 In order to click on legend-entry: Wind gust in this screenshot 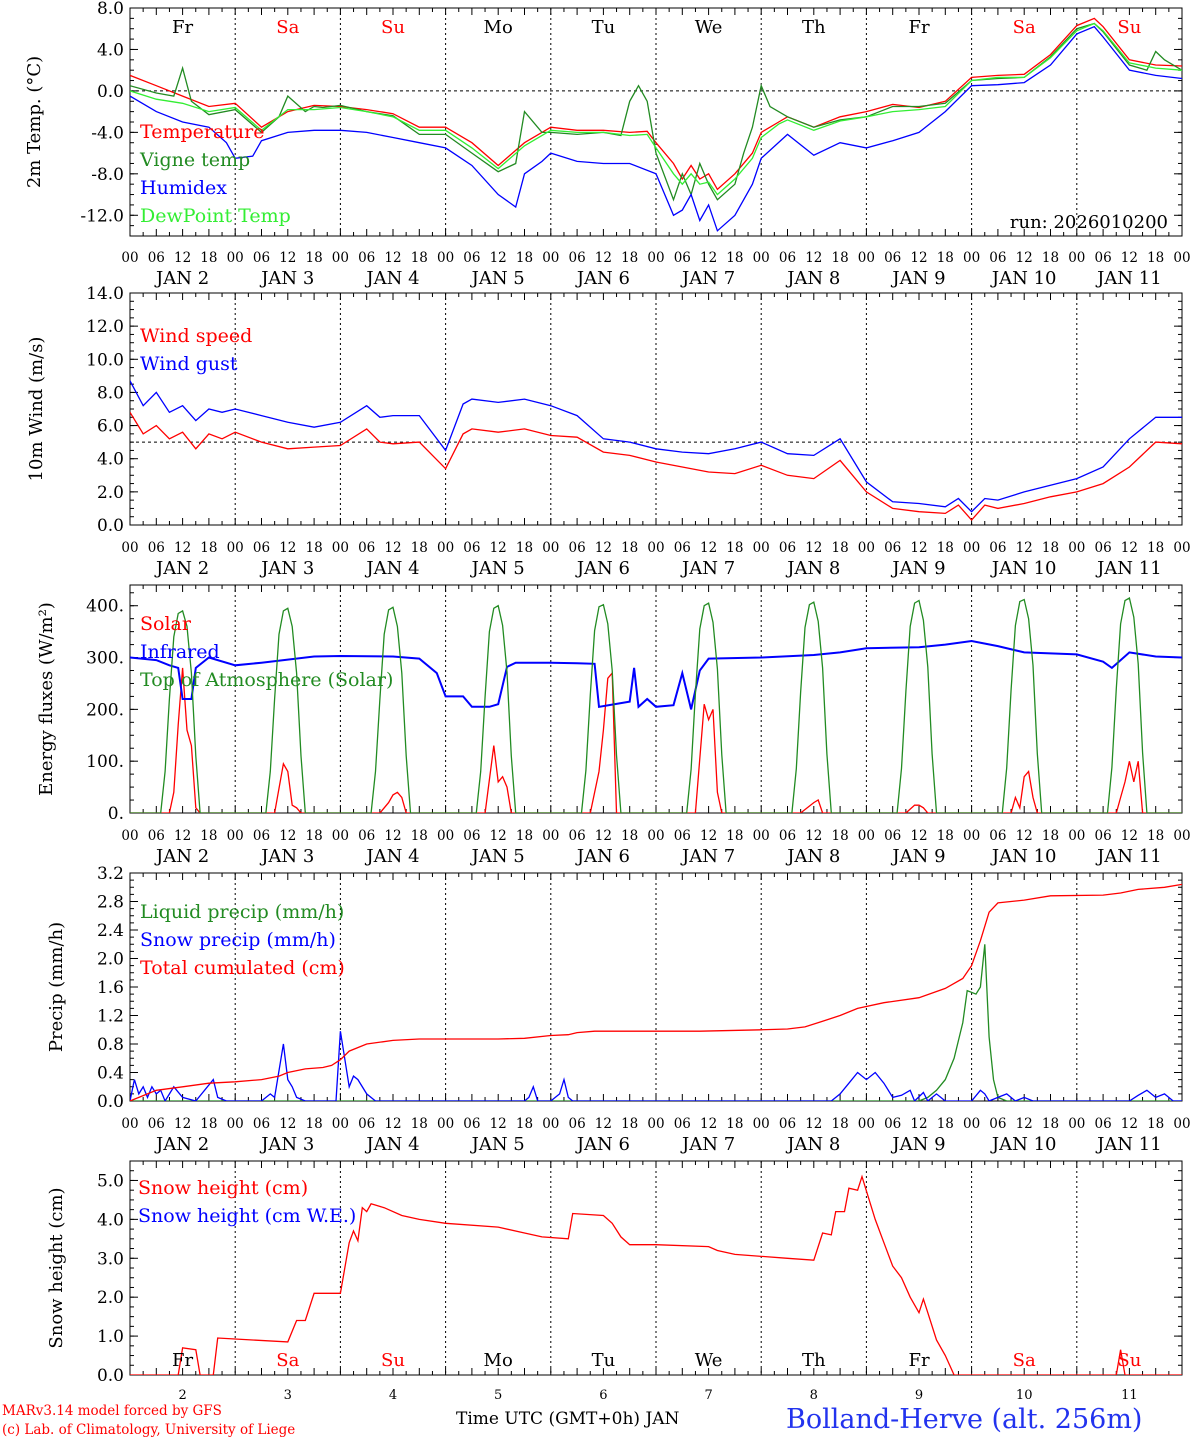, I will do `click(189, 364)`.